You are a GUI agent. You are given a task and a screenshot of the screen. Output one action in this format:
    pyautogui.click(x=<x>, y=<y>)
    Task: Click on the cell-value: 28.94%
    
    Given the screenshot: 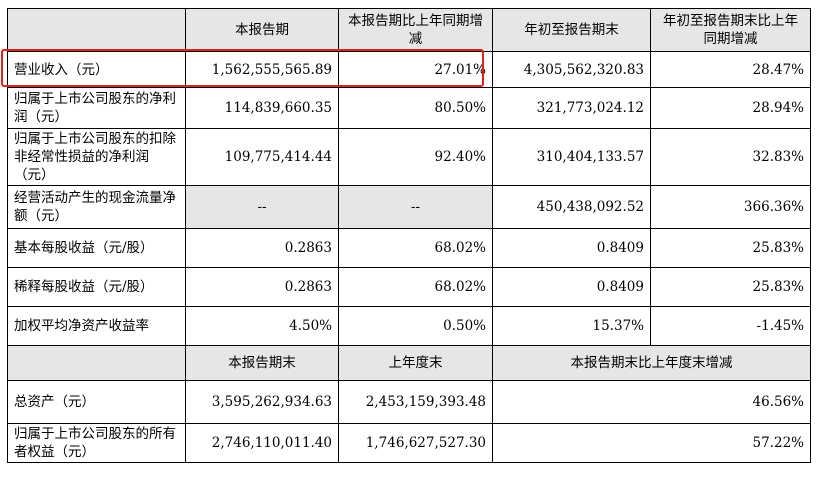 What is the action you would take?
    pyautogui.click(x=730, y=108)
    